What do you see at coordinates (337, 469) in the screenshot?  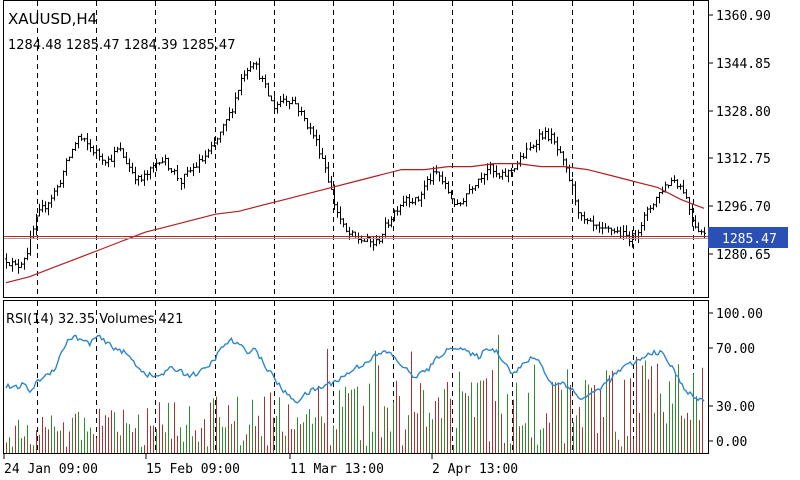 I see `time-tick-label: 11 Mar 13:00` at bounding box center [337, 469].